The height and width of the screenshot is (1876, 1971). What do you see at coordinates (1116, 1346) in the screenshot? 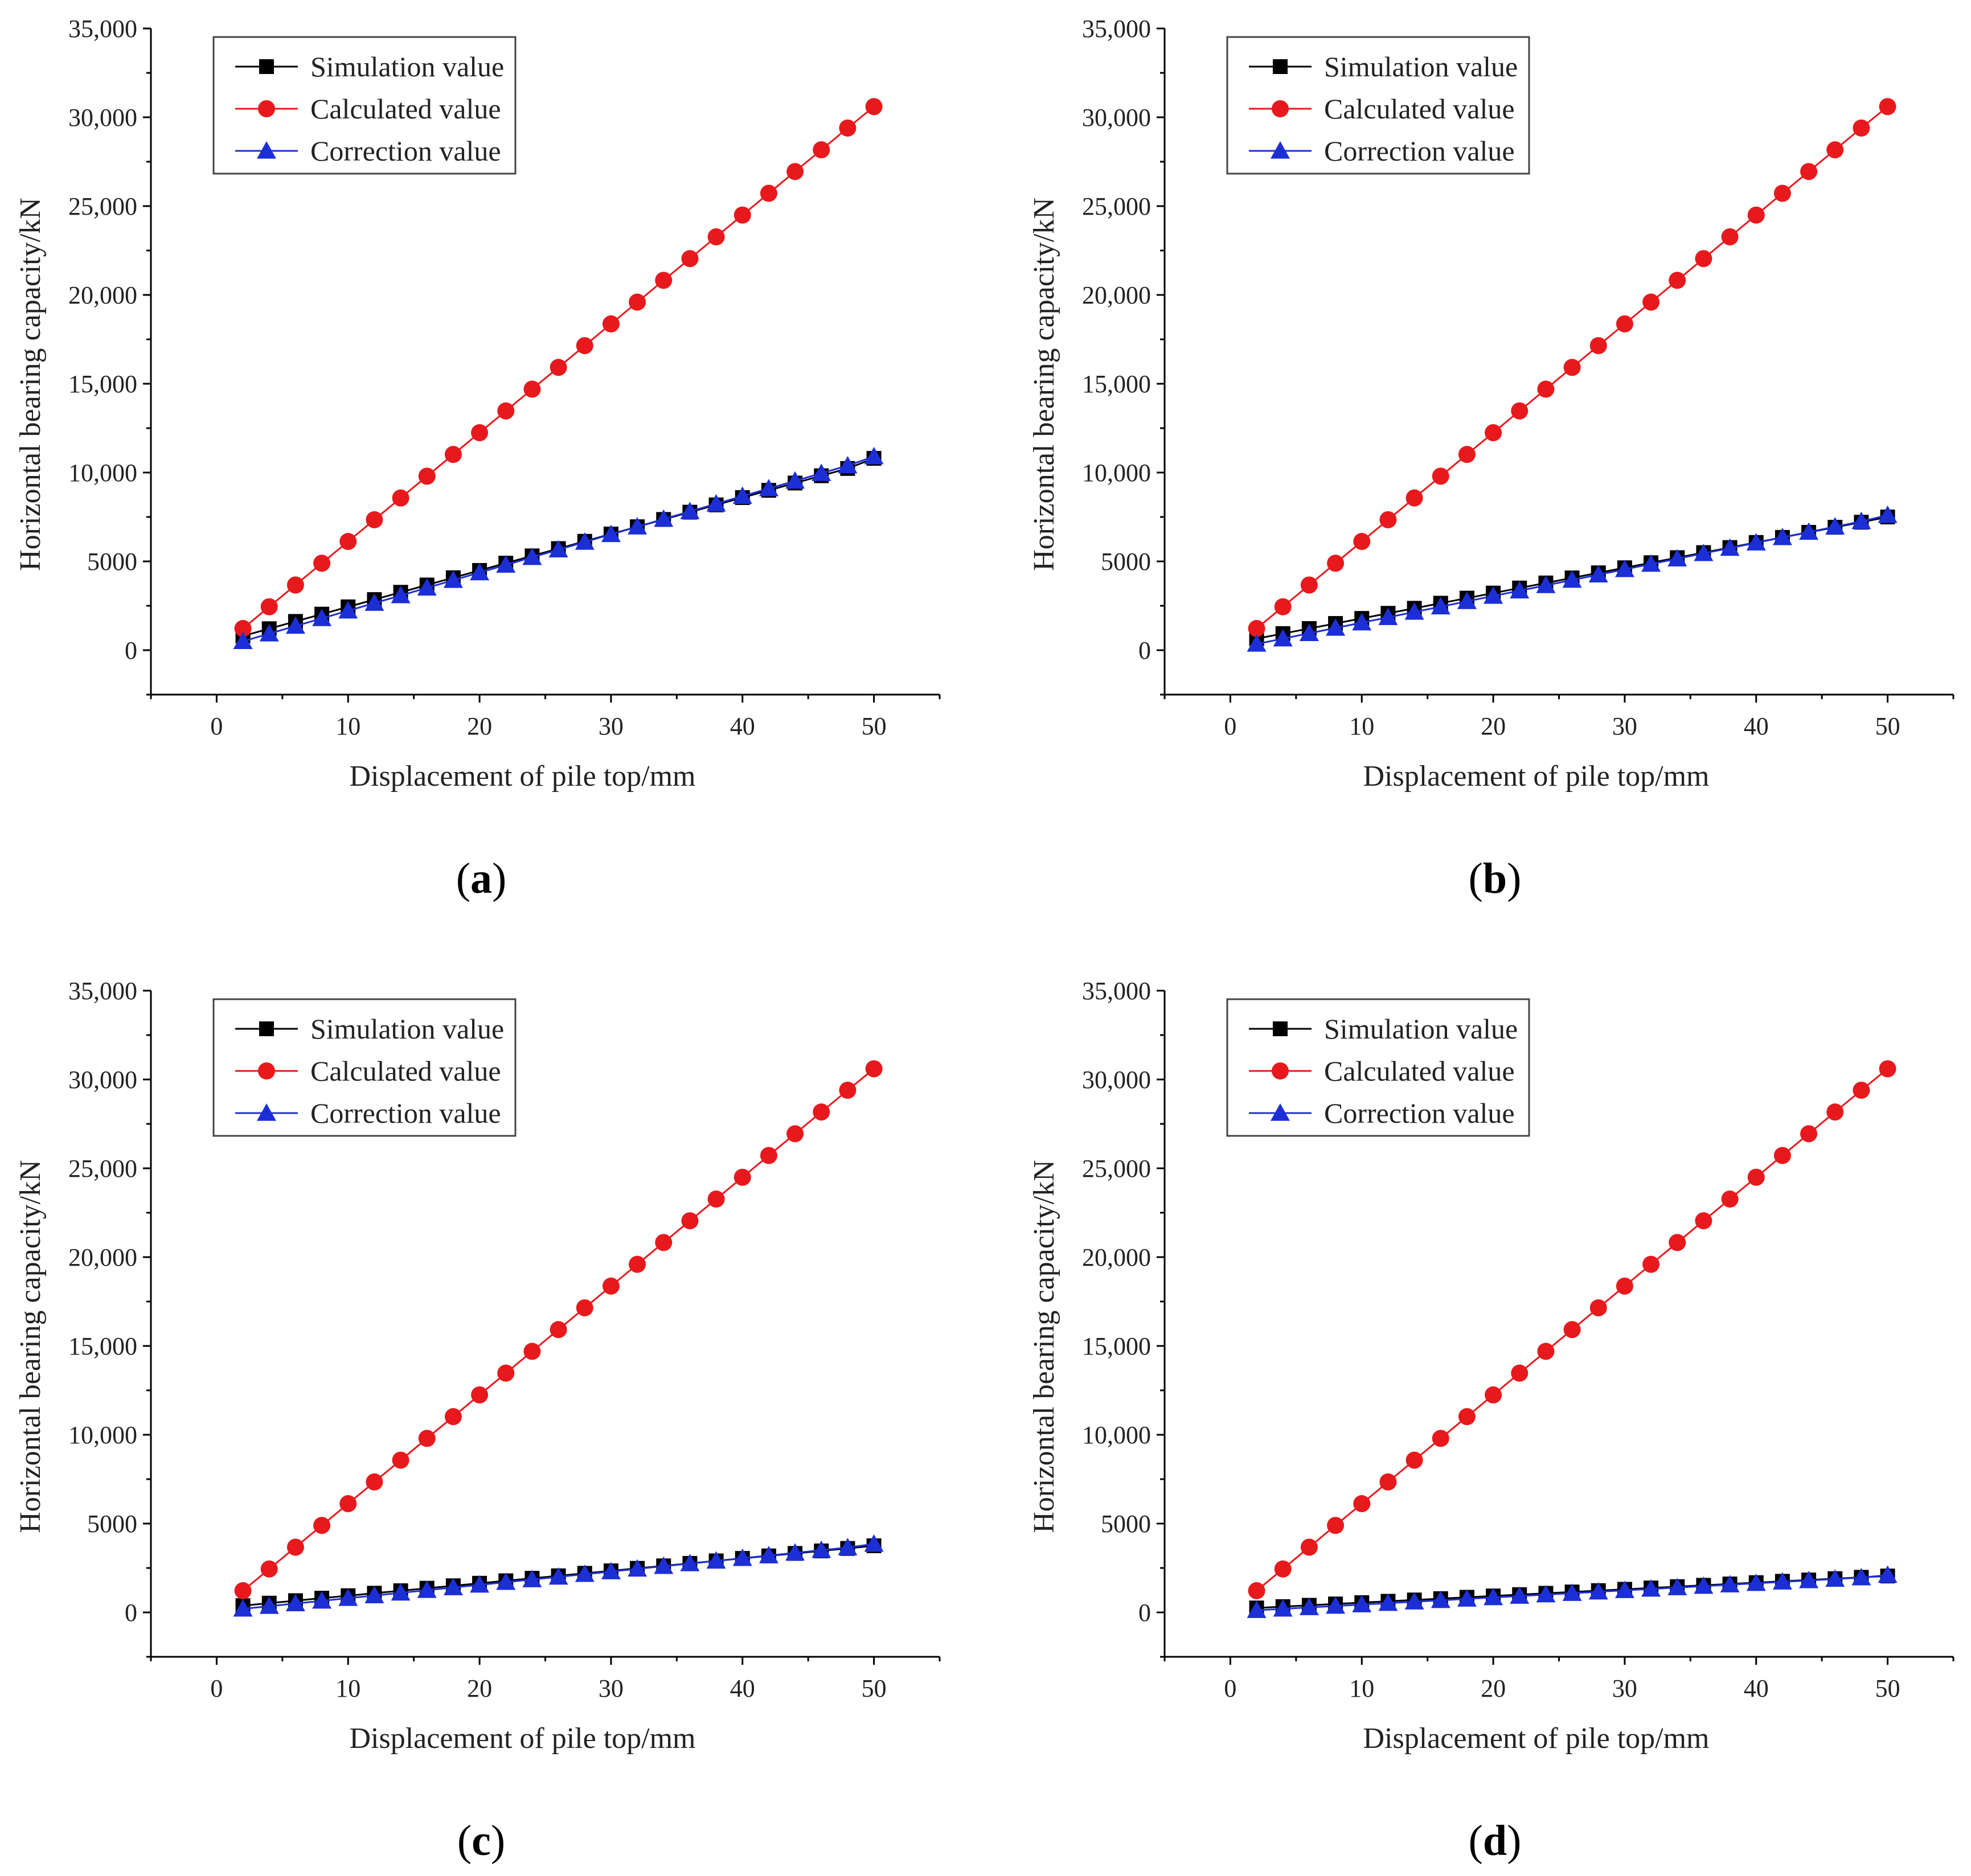
I see `y-tick-label: 15,000` at bounding box center [1116, 1346].